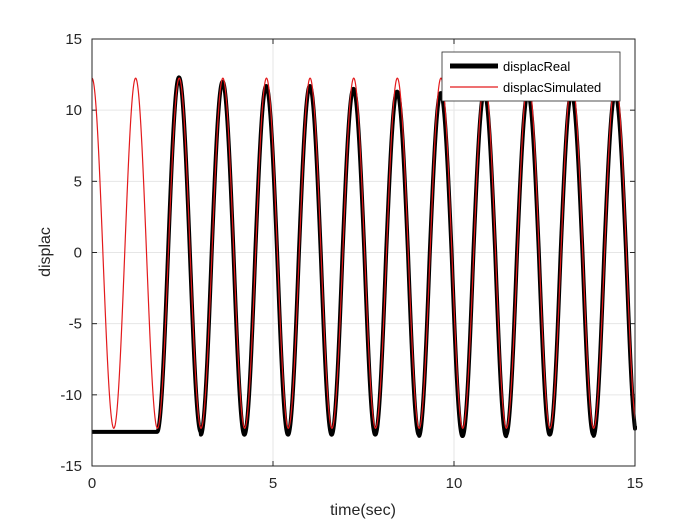  I want to click on y-tick-label: 5, so click(78, 181).